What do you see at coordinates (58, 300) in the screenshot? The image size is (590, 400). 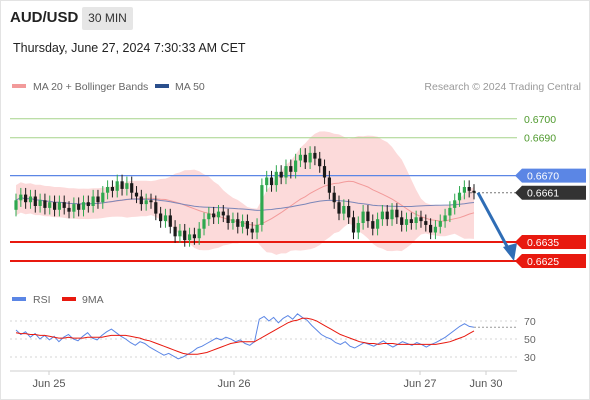 I see `rsi-legend: RSI 9MA` at bounding box center [58, 300].